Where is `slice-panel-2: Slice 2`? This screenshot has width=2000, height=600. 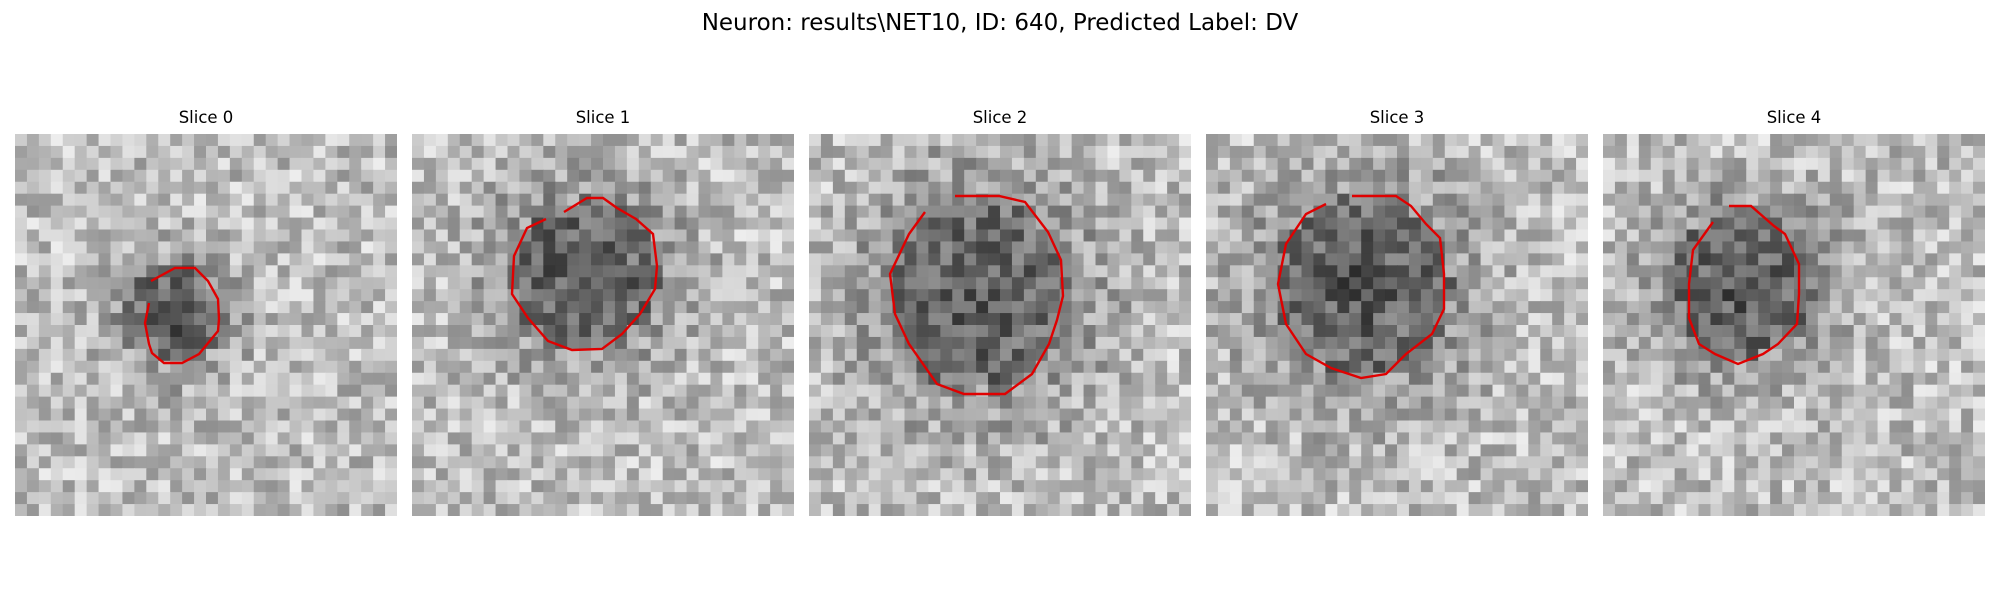
slice-panel-2: Slice 2 is located at coordinates (1000, 312).